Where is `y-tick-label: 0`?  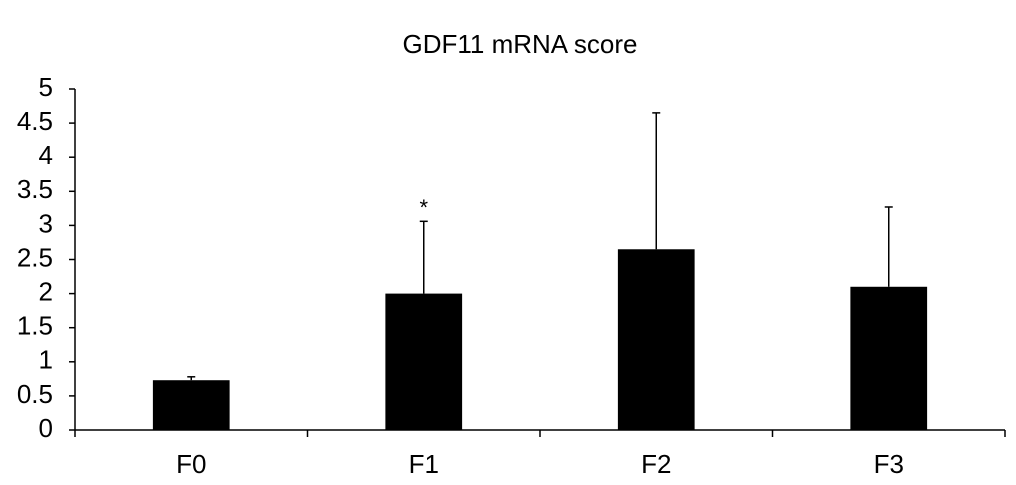
y-tick-label: 0 is located at coordinates (46, 428).